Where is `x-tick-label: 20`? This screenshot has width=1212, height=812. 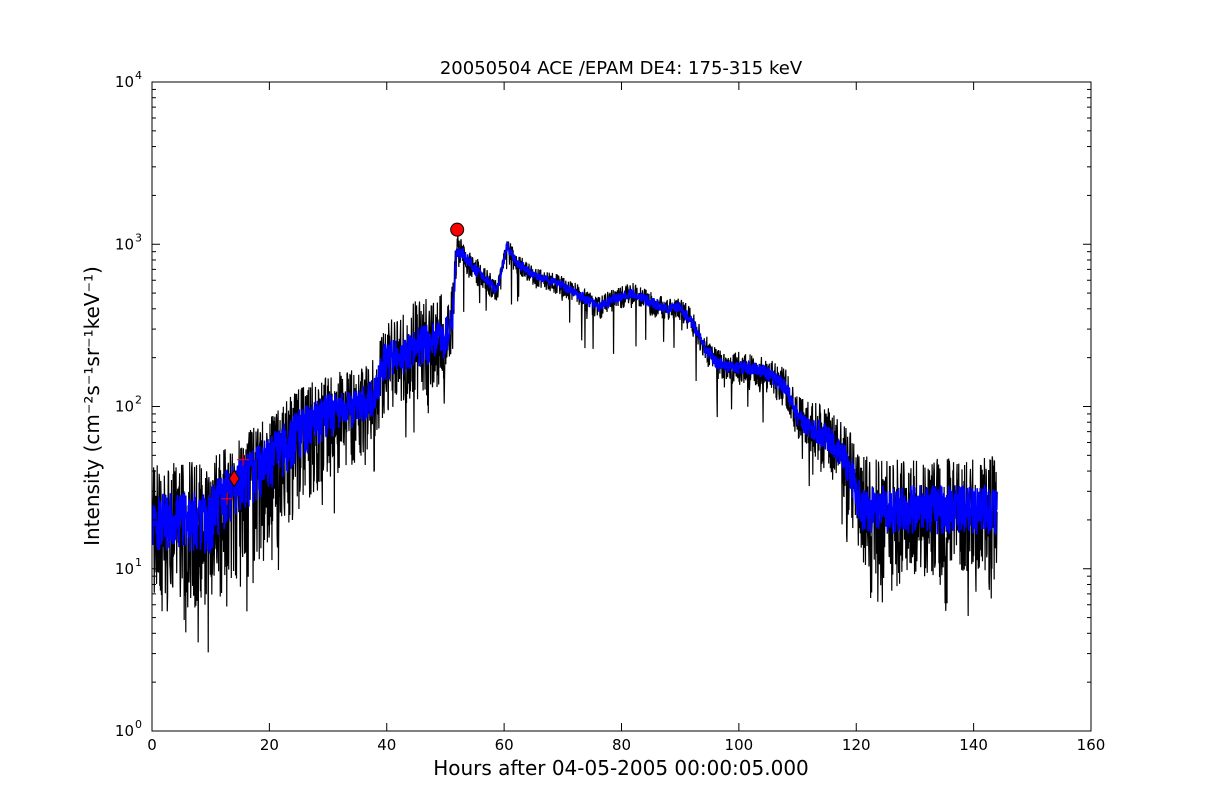 x-tick-label: 20 is located at coordinates (269, 745).